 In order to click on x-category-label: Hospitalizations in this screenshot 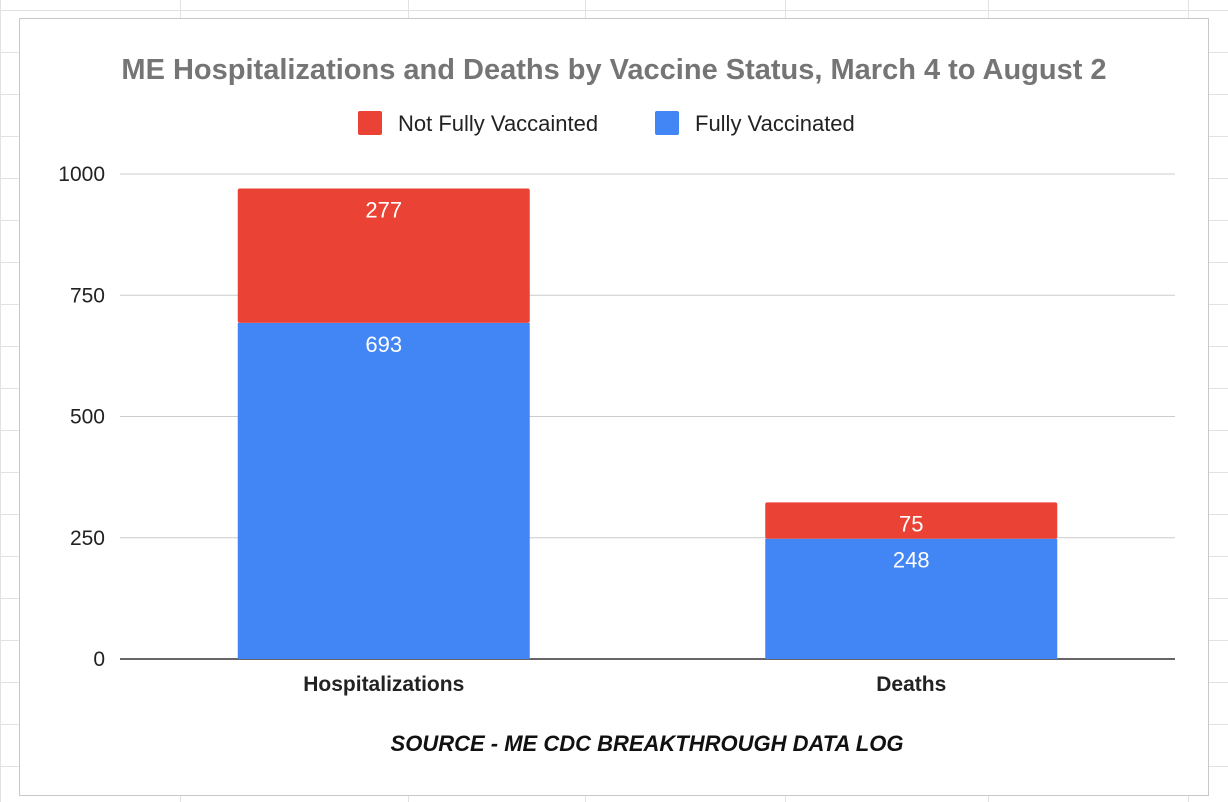, I will do `click(383, 684)`.